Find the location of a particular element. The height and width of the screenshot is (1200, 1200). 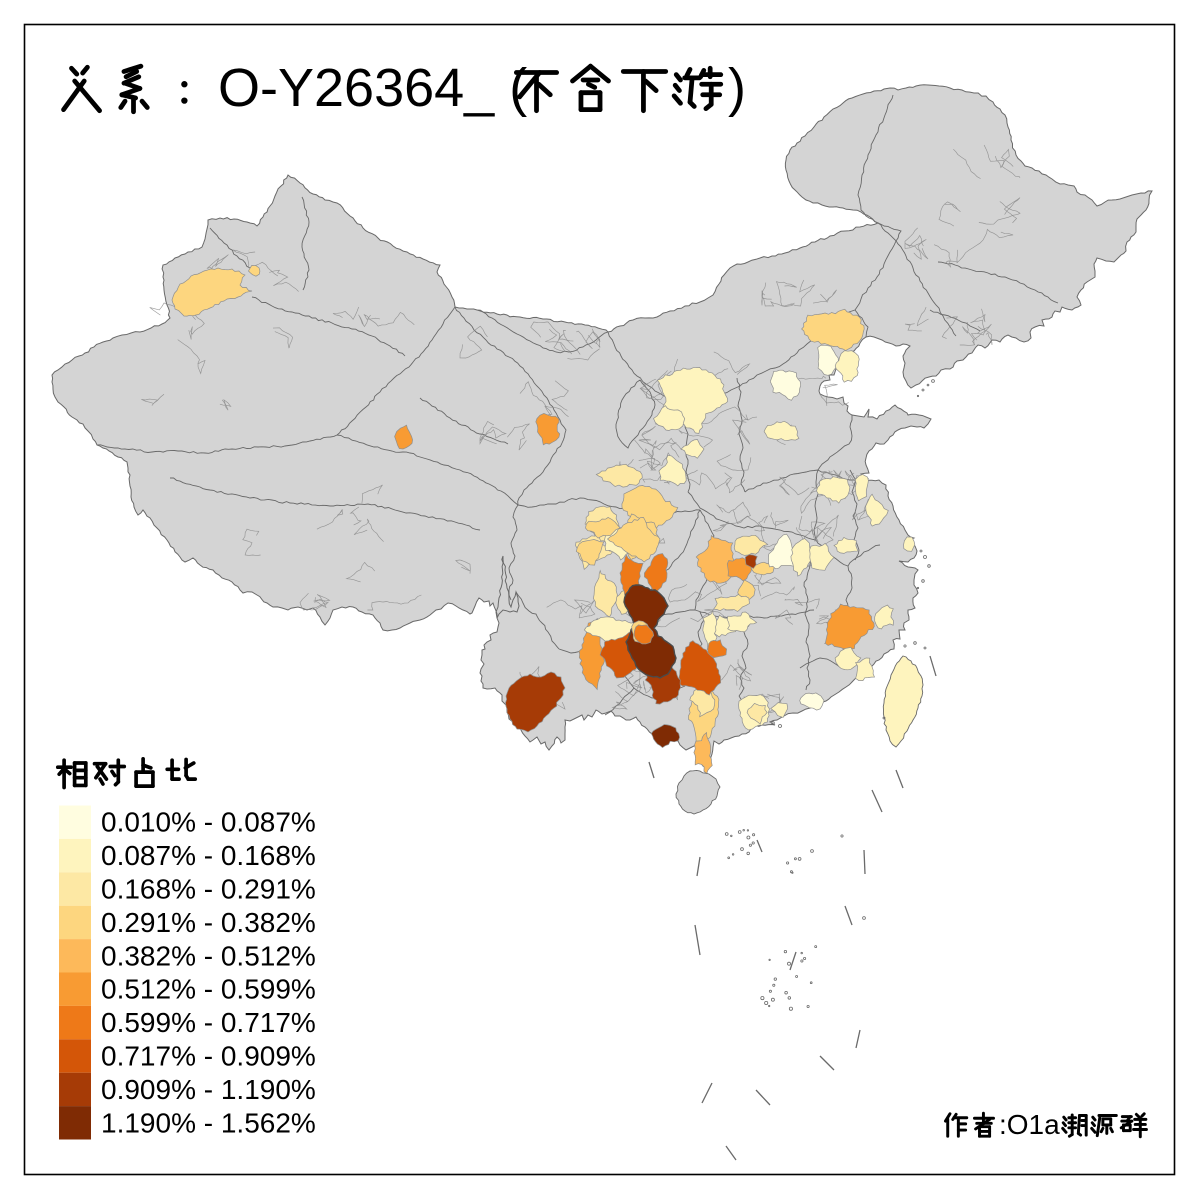

svg-text: 1.190% - 1.562% is located at coordinates (208, 1122).